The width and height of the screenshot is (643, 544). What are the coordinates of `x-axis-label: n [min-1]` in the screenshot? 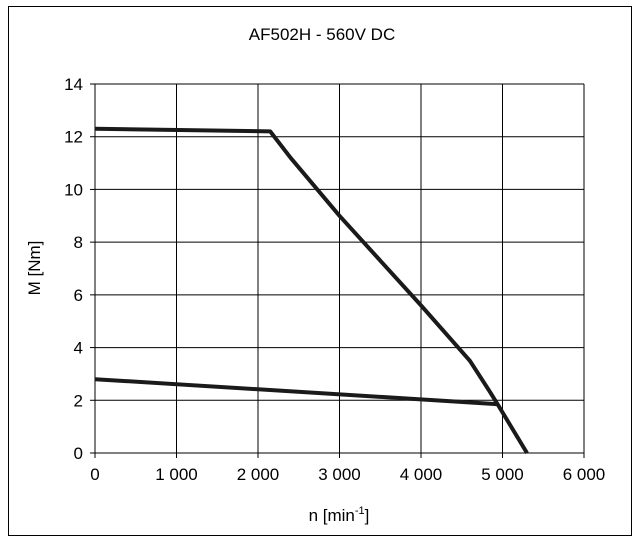 It's located at (339, 515).